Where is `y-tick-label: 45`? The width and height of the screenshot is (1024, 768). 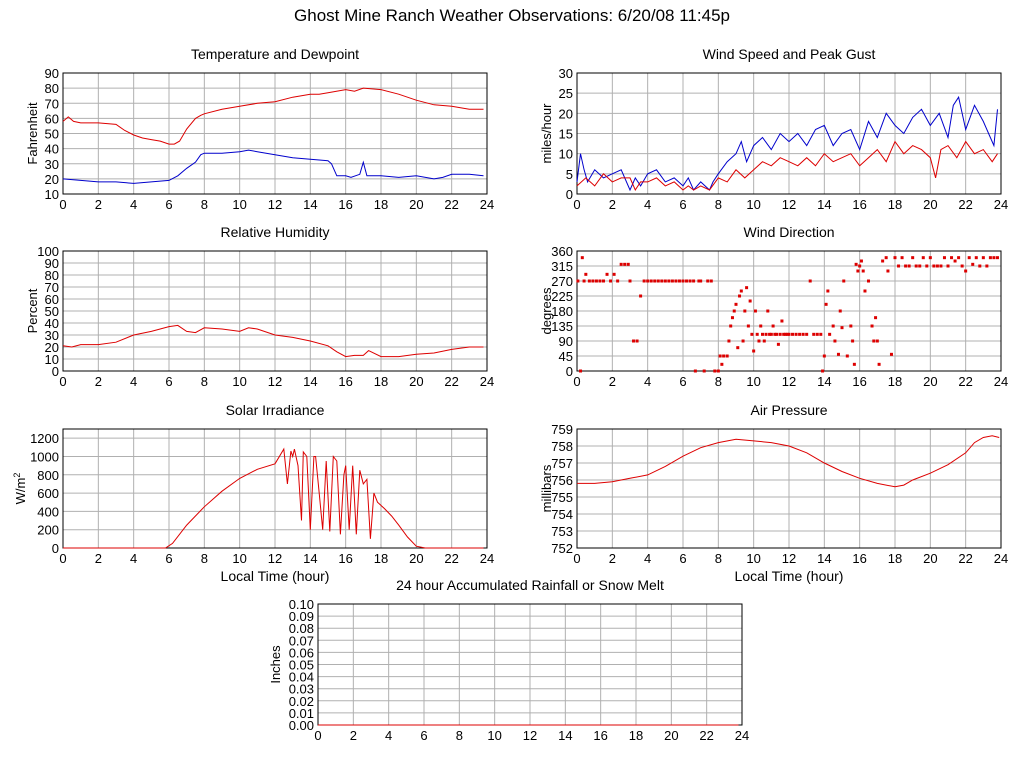 y-tick-label: 45 is located at coordinates (566, 356).